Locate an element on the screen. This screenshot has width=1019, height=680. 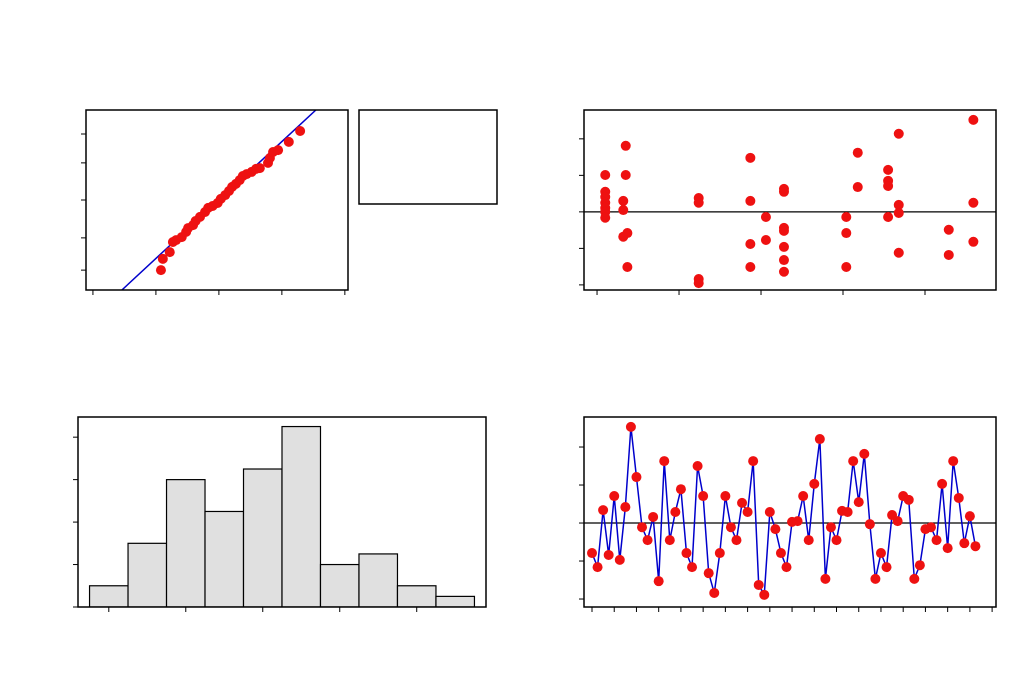
legend-box is located at coordinates (428, 157).